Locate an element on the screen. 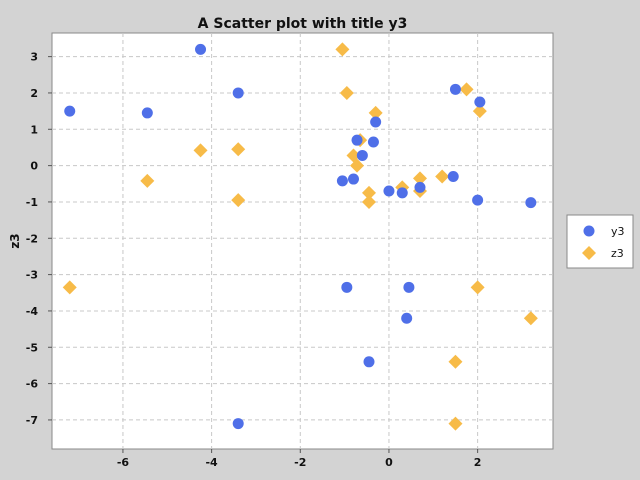  legend-marker-circle is located at coordinates (589, 231).